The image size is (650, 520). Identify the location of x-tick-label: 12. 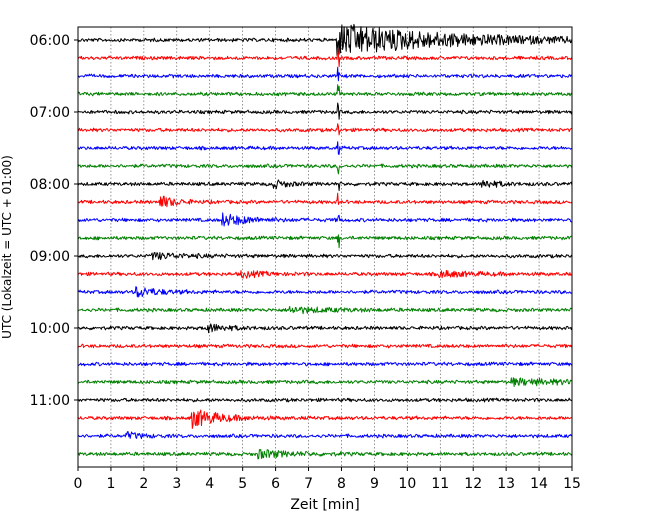
(473, 484).